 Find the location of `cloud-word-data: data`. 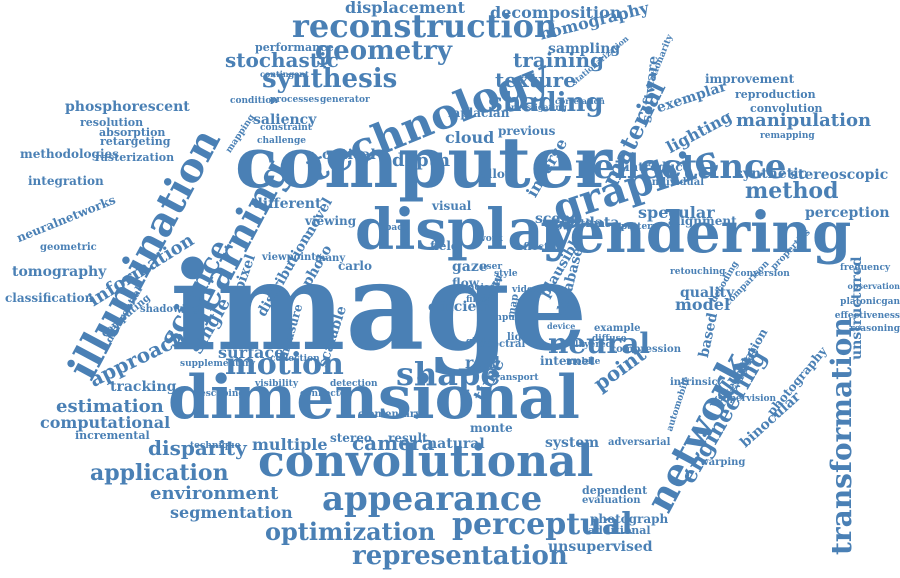

cloud-word-data: data is located at coordinates (602, 223).